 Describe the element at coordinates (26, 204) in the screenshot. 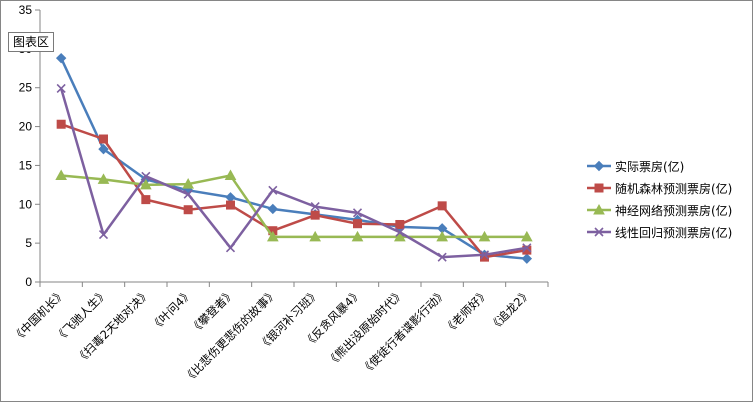

I see `y-tick-label: 10` at that location.